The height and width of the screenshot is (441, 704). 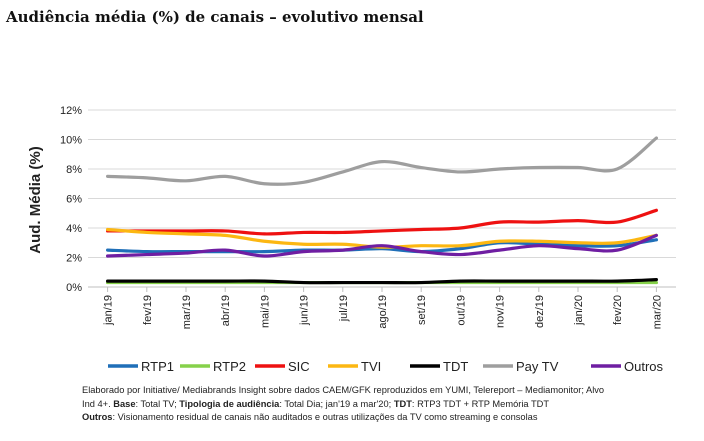 I want to click on note-tipologia-text: : Total Dia; jan'19 a mar'20;, so click(x=336, y=403).